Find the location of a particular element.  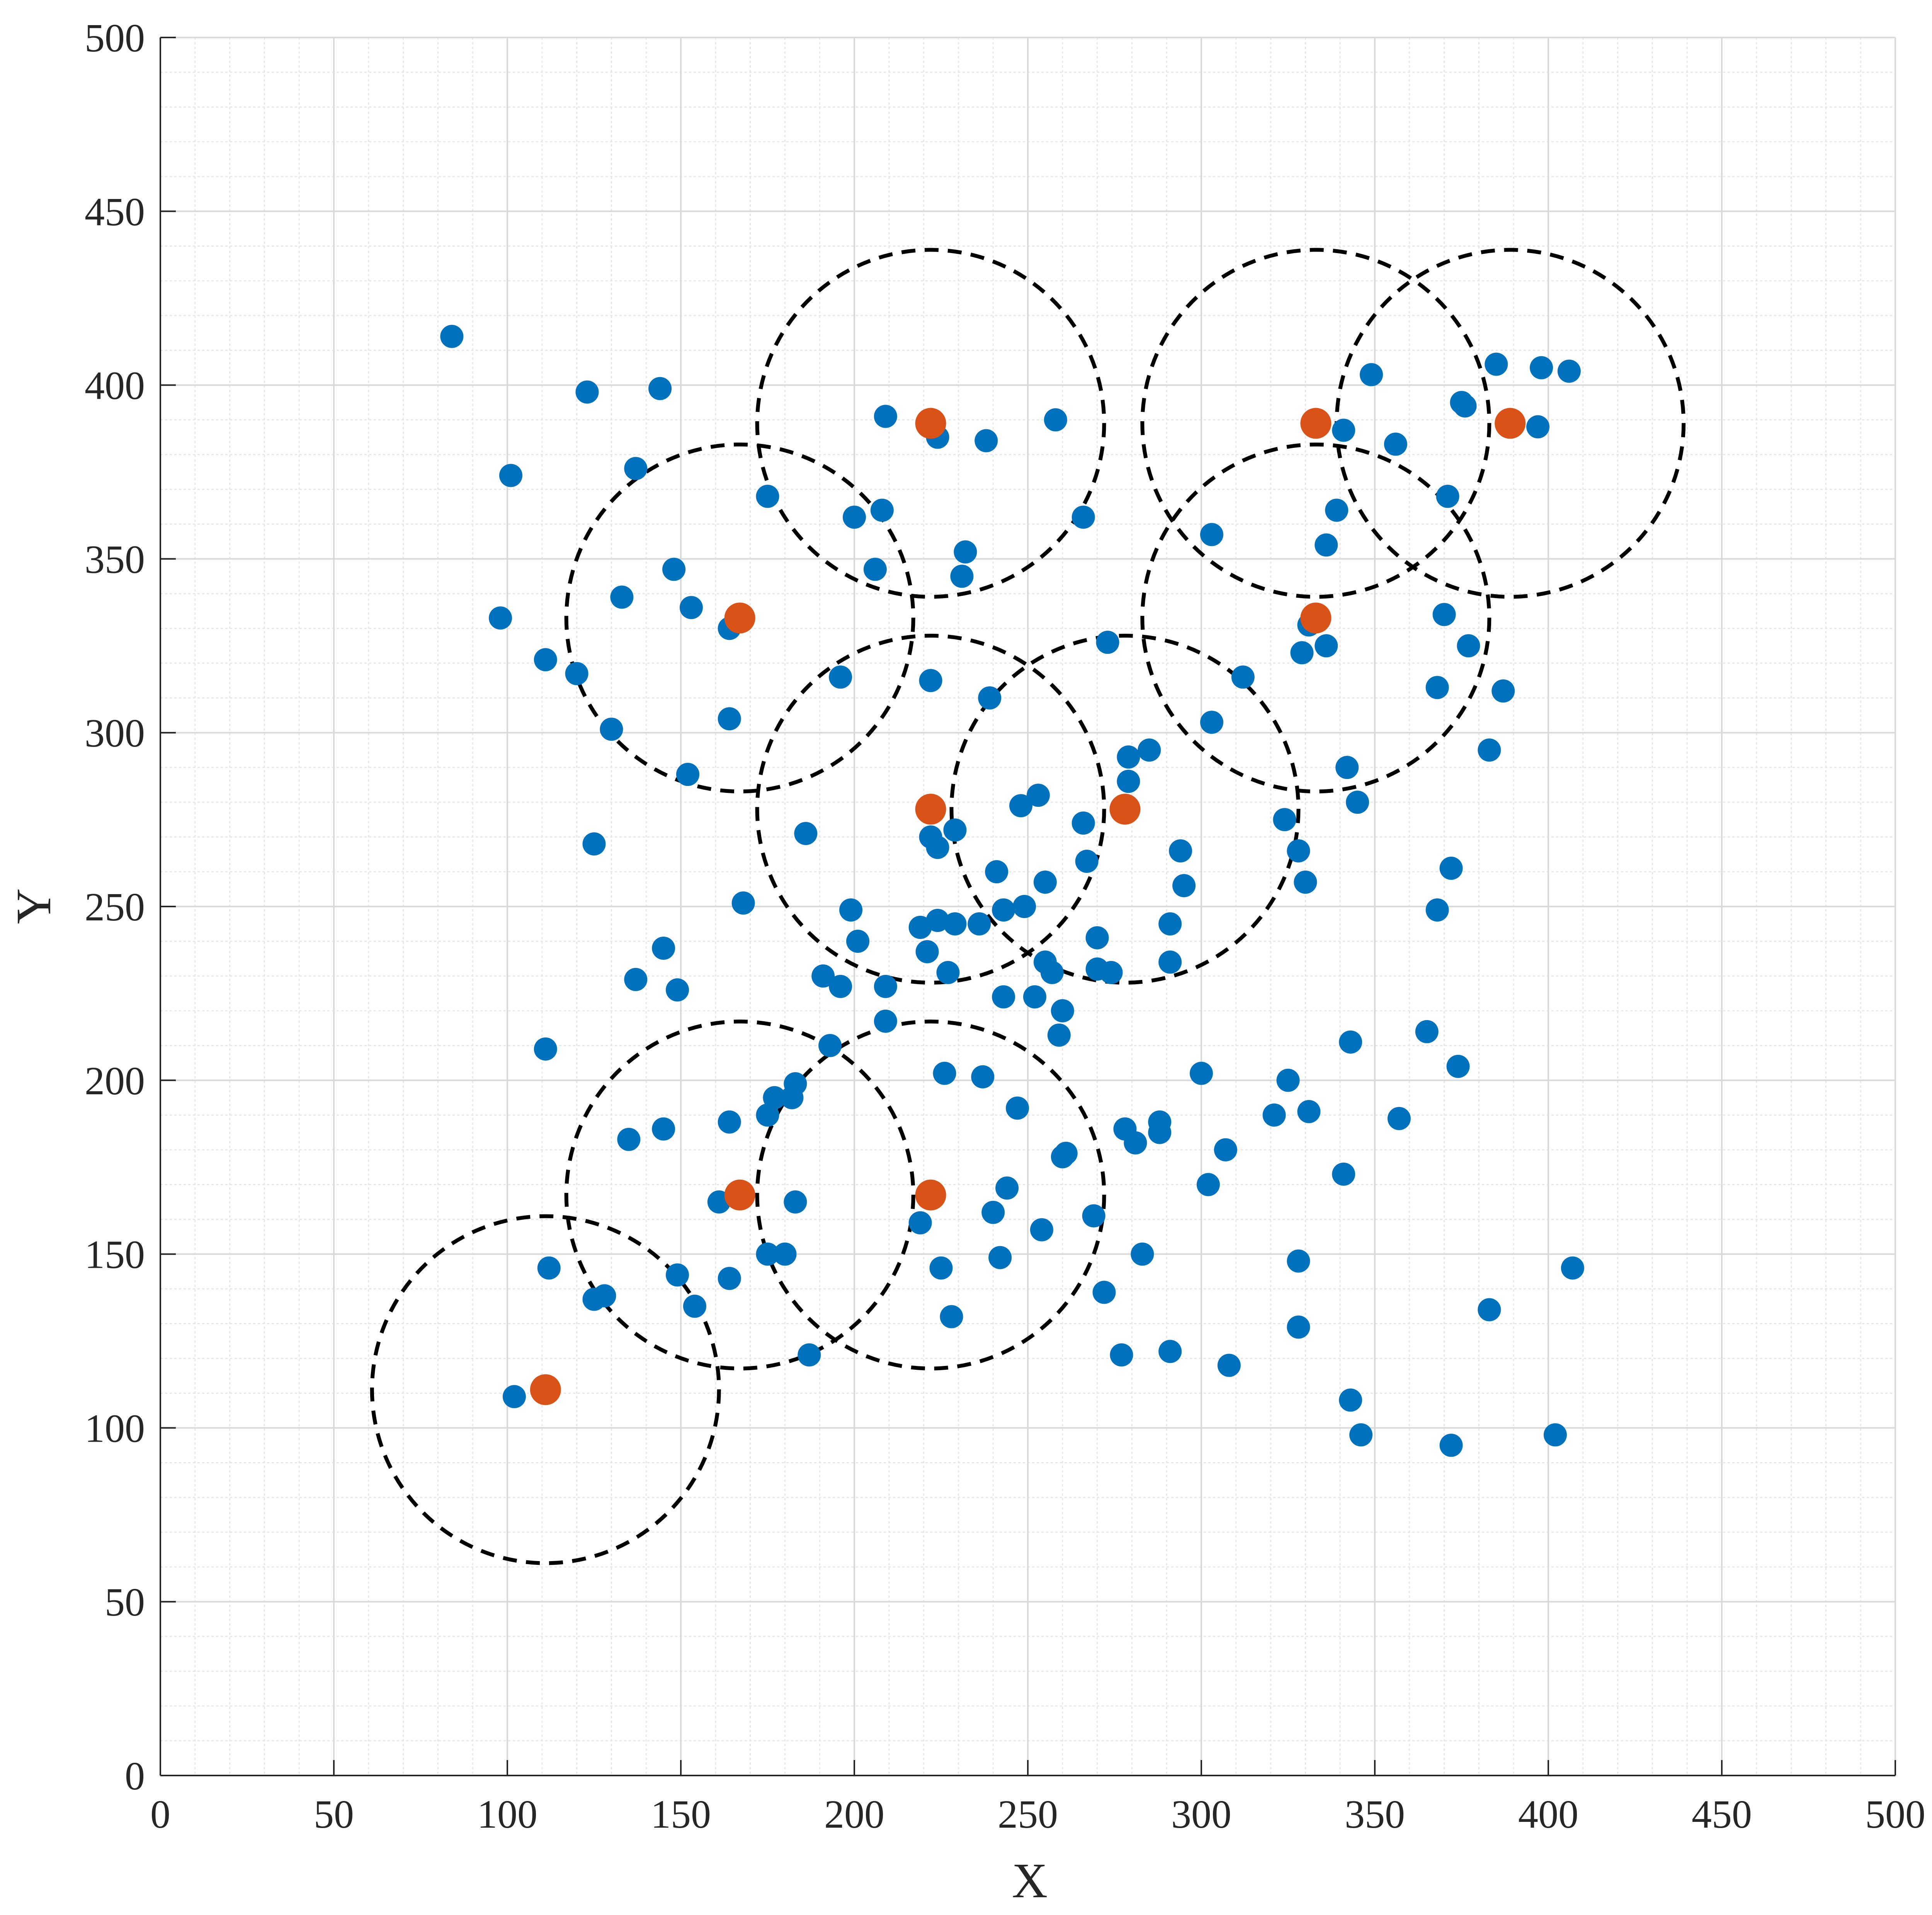

x-tick-label: 200 is located at coordinates (854, 1814).